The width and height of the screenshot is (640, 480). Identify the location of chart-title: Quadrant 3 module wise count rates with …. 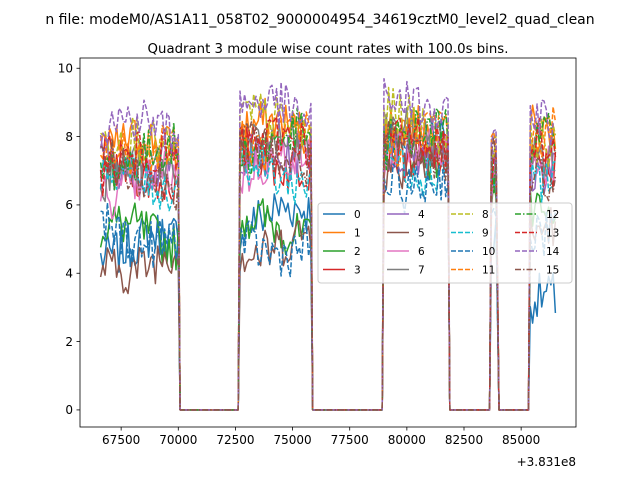
(328, 49).